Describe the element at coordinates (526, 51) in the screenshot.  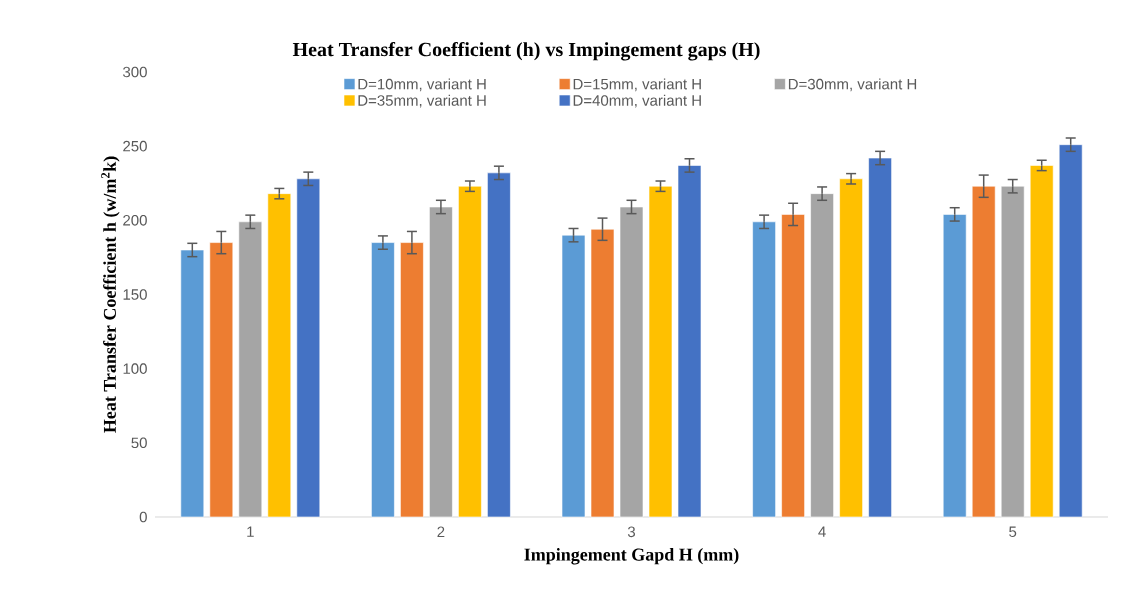
I see `chart-title: Heat Transfer Coefficient (h) vs Impingement gaps (H)` at that location.